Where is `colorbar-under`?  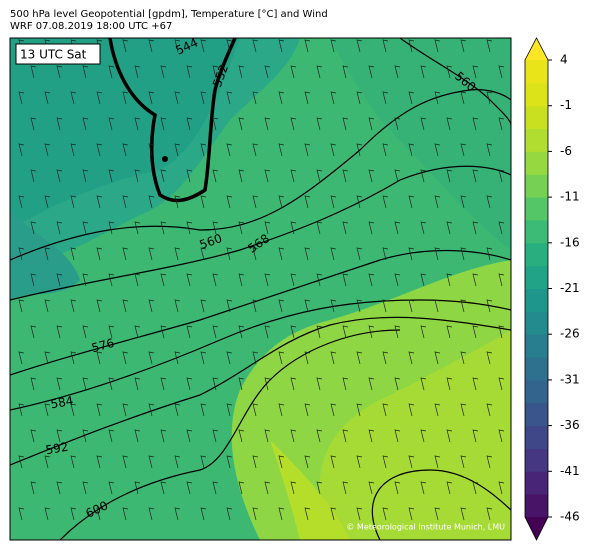 colorbar-under is located at coordinates (536, 528).